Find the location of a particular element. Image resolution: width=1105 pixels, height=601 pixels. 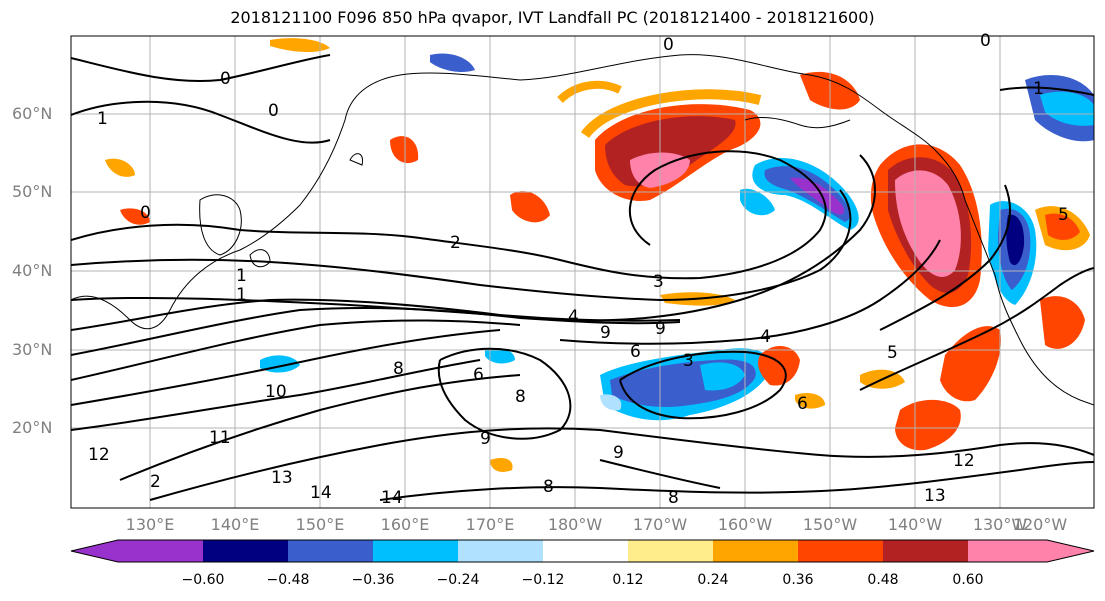

lon-label: 130°W is located at coordinates (1000, 524).